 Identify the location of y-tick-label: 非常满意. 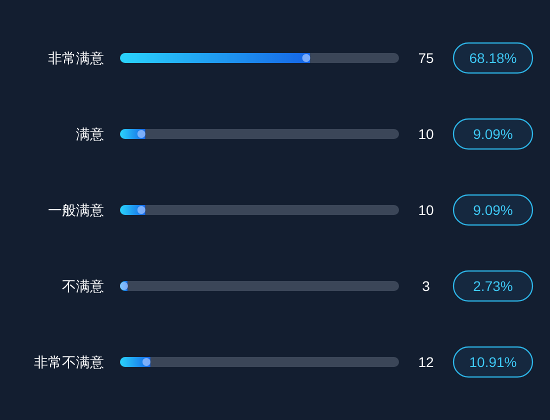
(76, 58).